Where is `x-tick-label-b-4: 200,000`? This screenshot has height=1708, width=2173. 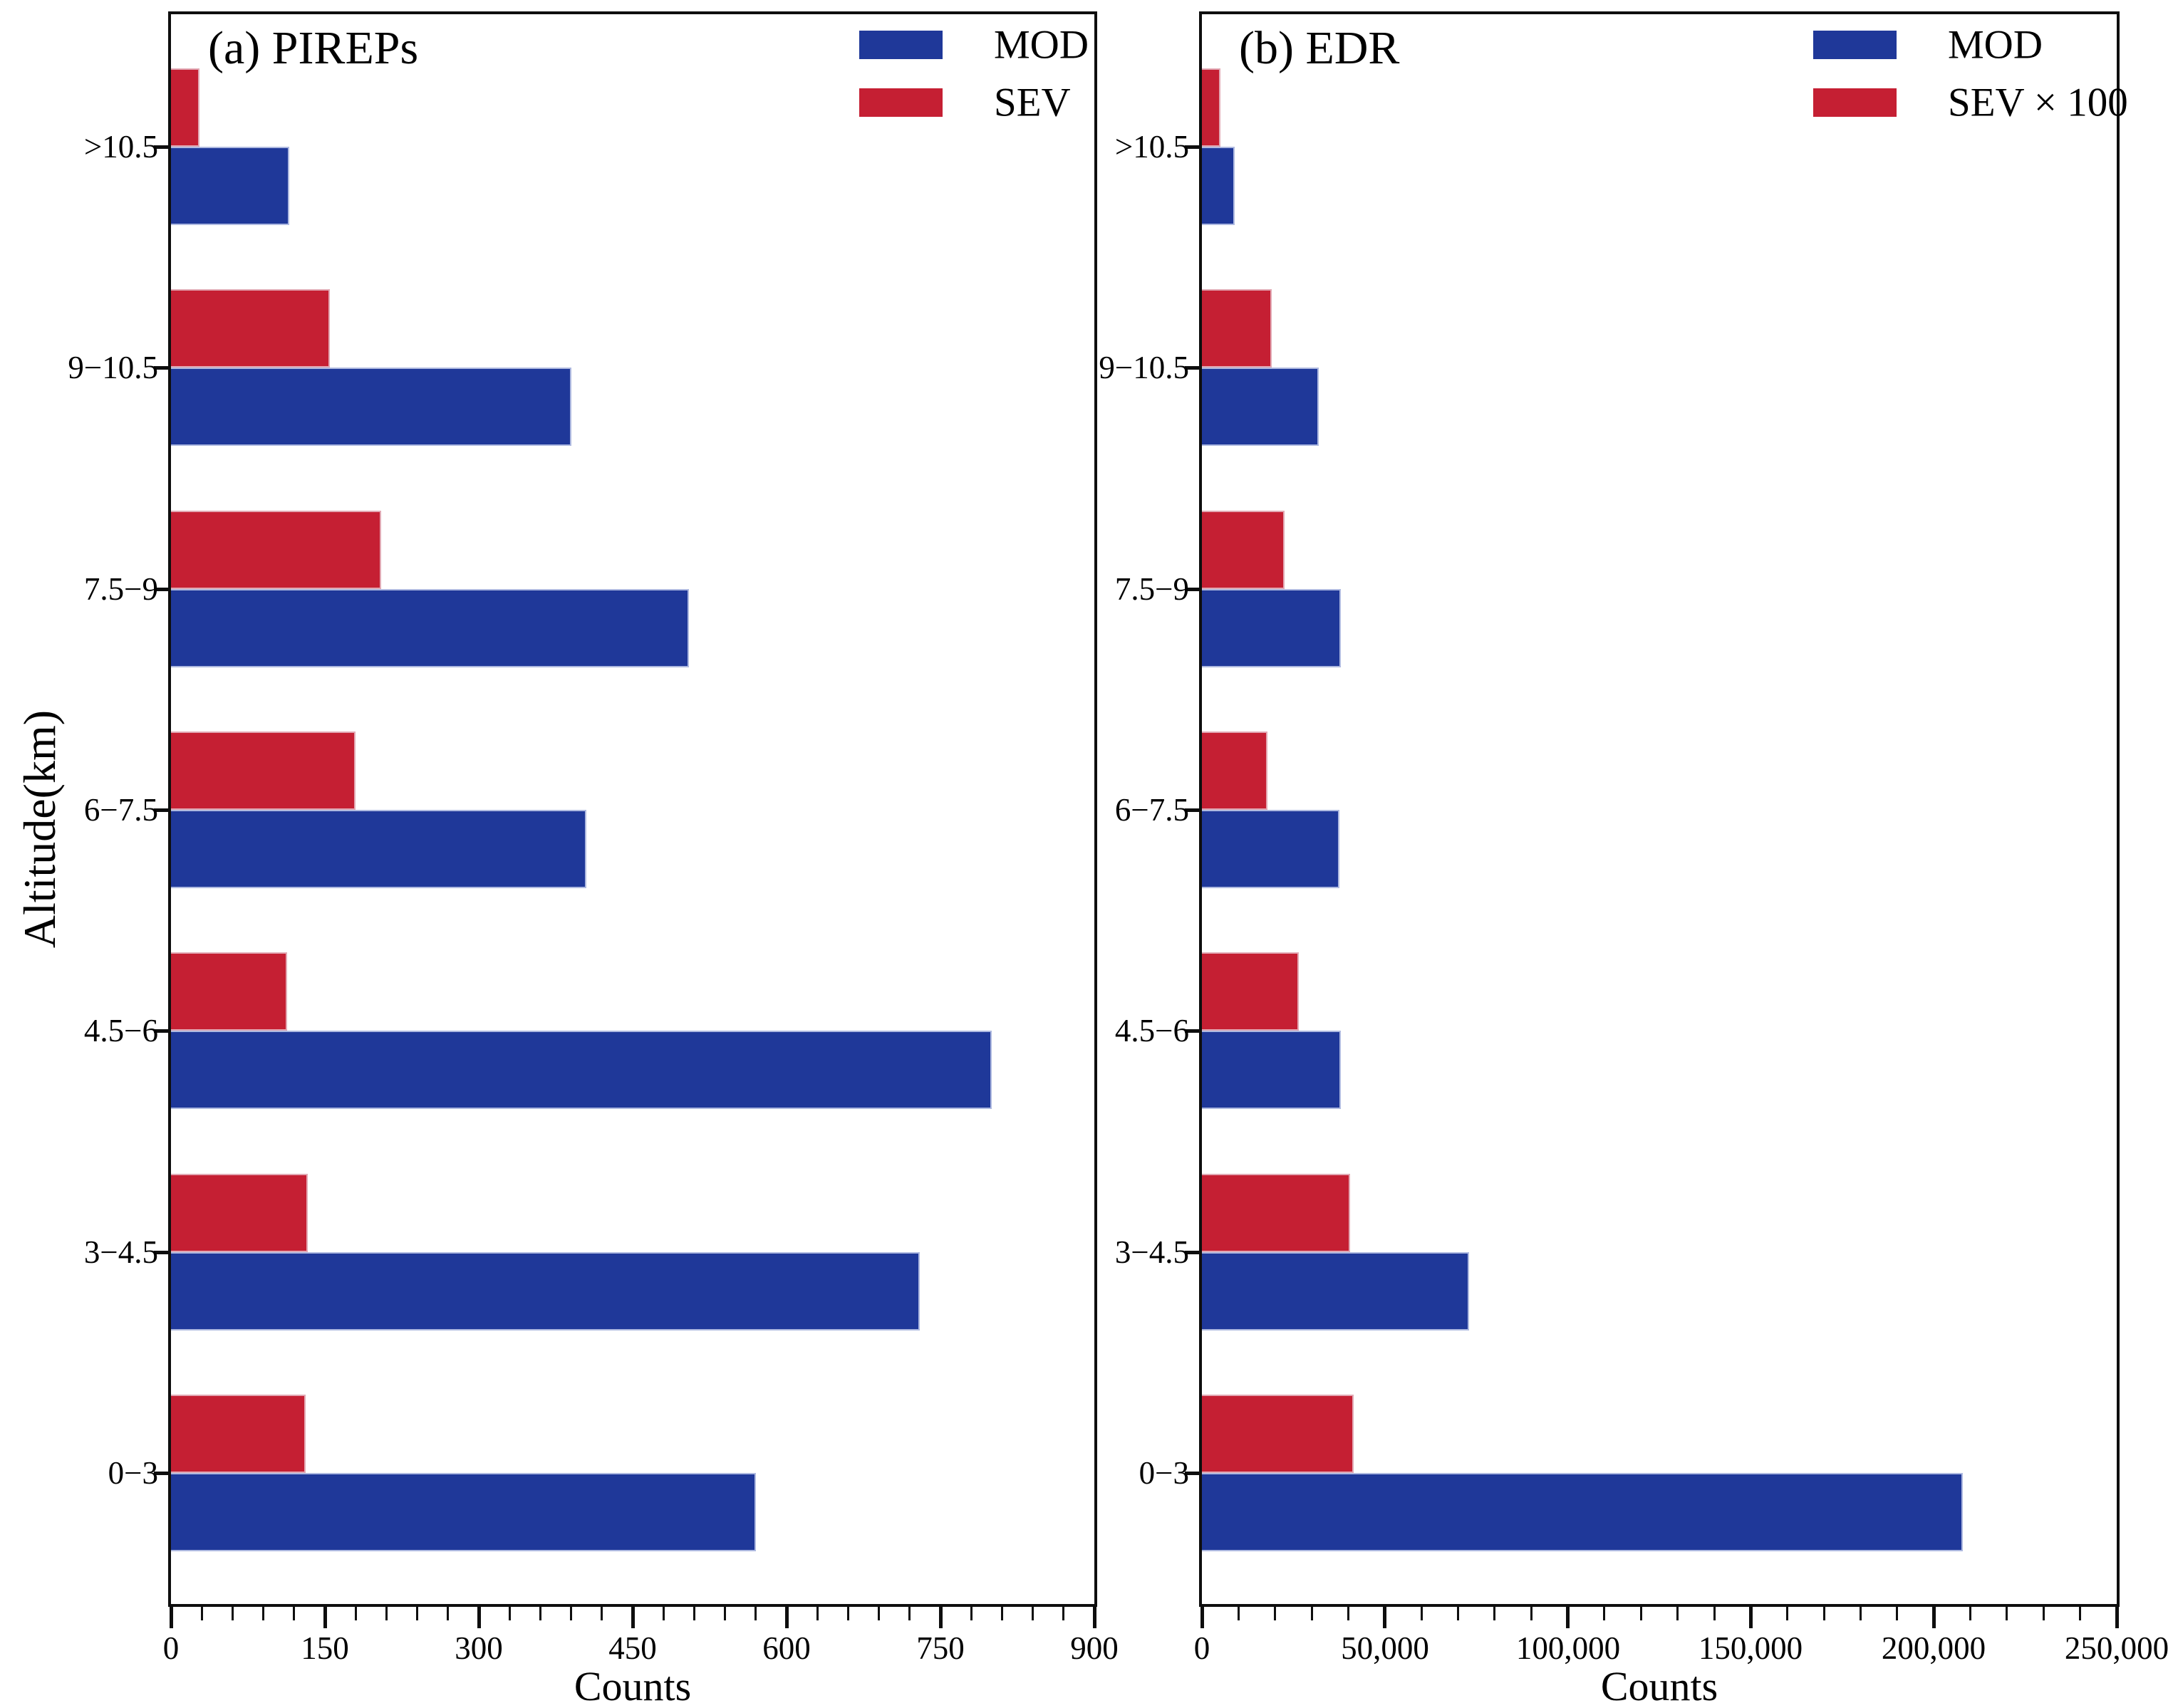
x-tick-label-b-4: 200,000 is located at coordinates (1934, 1648).